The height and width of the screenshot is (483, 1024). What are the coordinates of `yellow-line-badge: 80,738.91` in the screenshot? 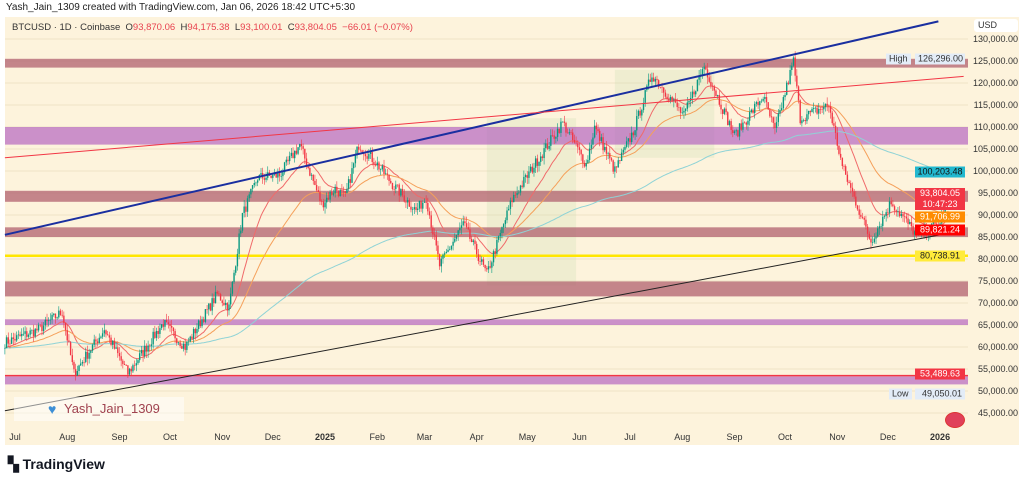 It's located at (940, 256).